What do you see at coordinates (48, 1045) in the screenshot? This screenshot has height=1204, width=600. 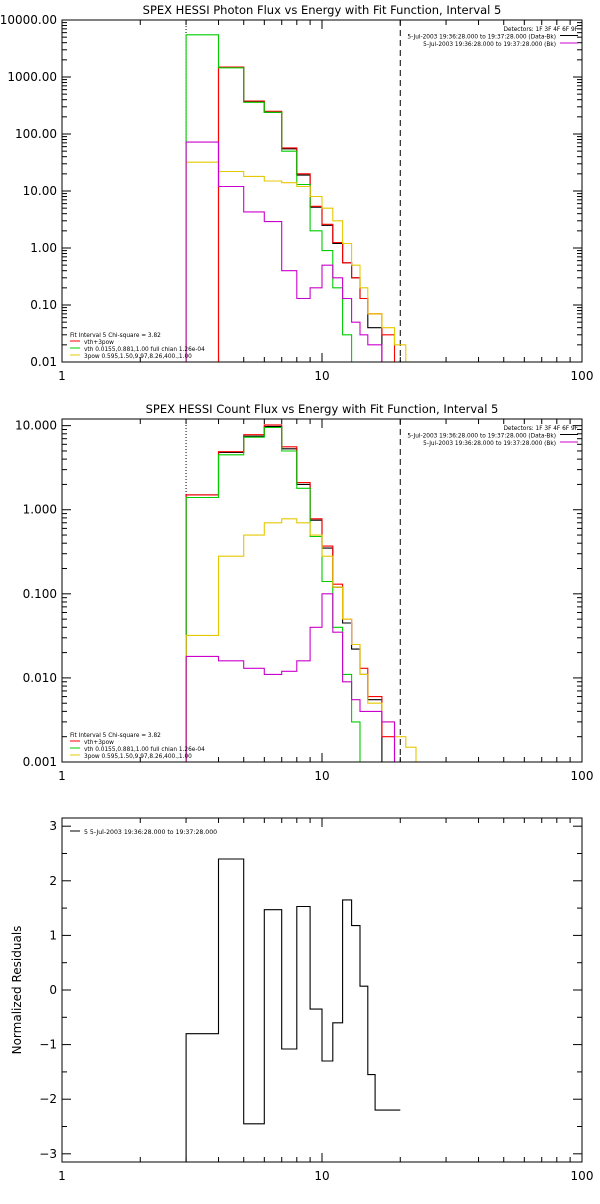 I see `y-tick-label: −1` at bounding box center [48, 1045].